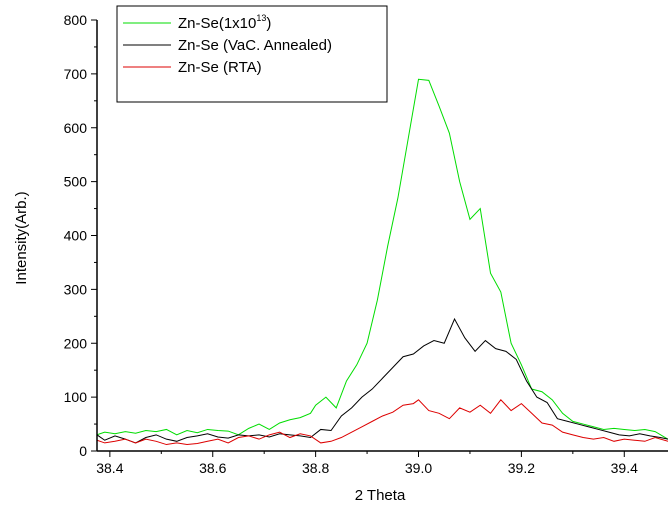 The height and width of the screenshot is (512, 670). What do you see at coordinates (76, 182) in the screenshot?
I see `y-tick-label: 500` at bounding box center [76, 182].